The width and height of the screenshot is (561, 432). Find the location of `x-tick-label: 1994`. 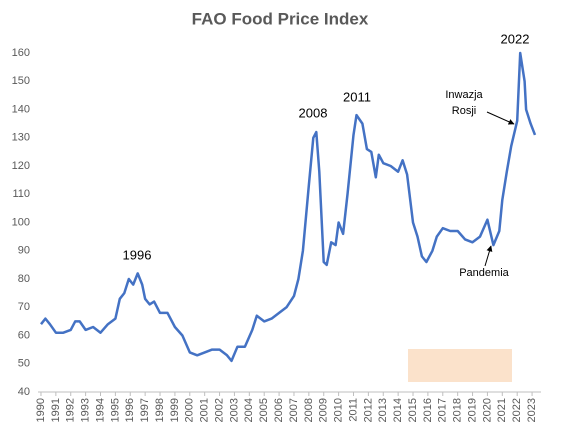

x-tick-label: 1994 is located at coordinates (100, 410).